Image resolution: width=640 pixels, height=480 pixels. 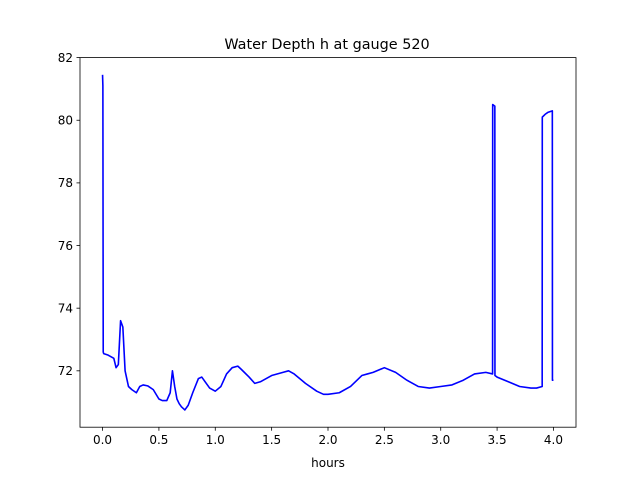 I want to click on x-tick-label: 1.0, so click(x=215, y=440).